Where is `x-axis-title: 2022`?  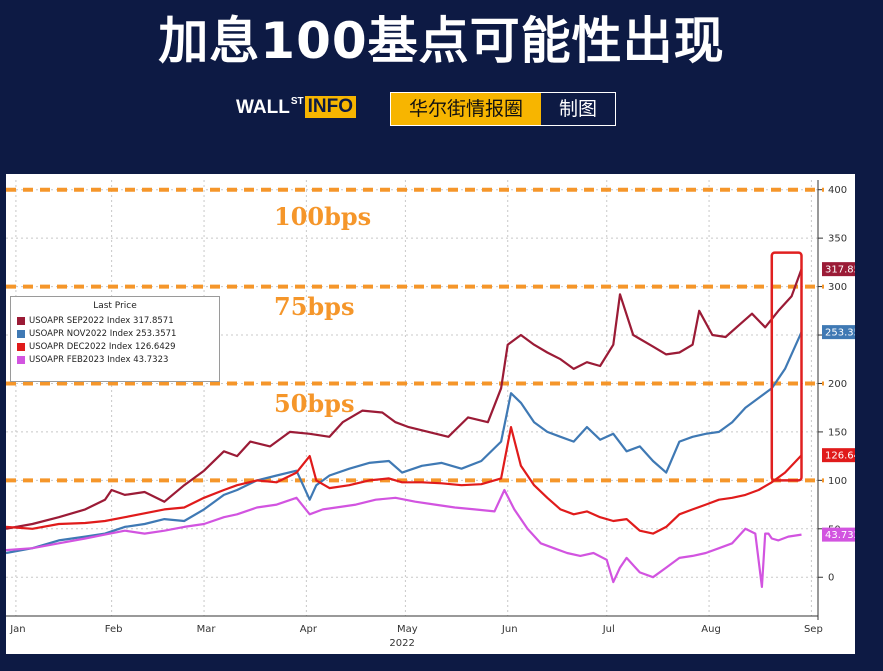
x-axis-title: 2022 is located at coordinates (401, 643).